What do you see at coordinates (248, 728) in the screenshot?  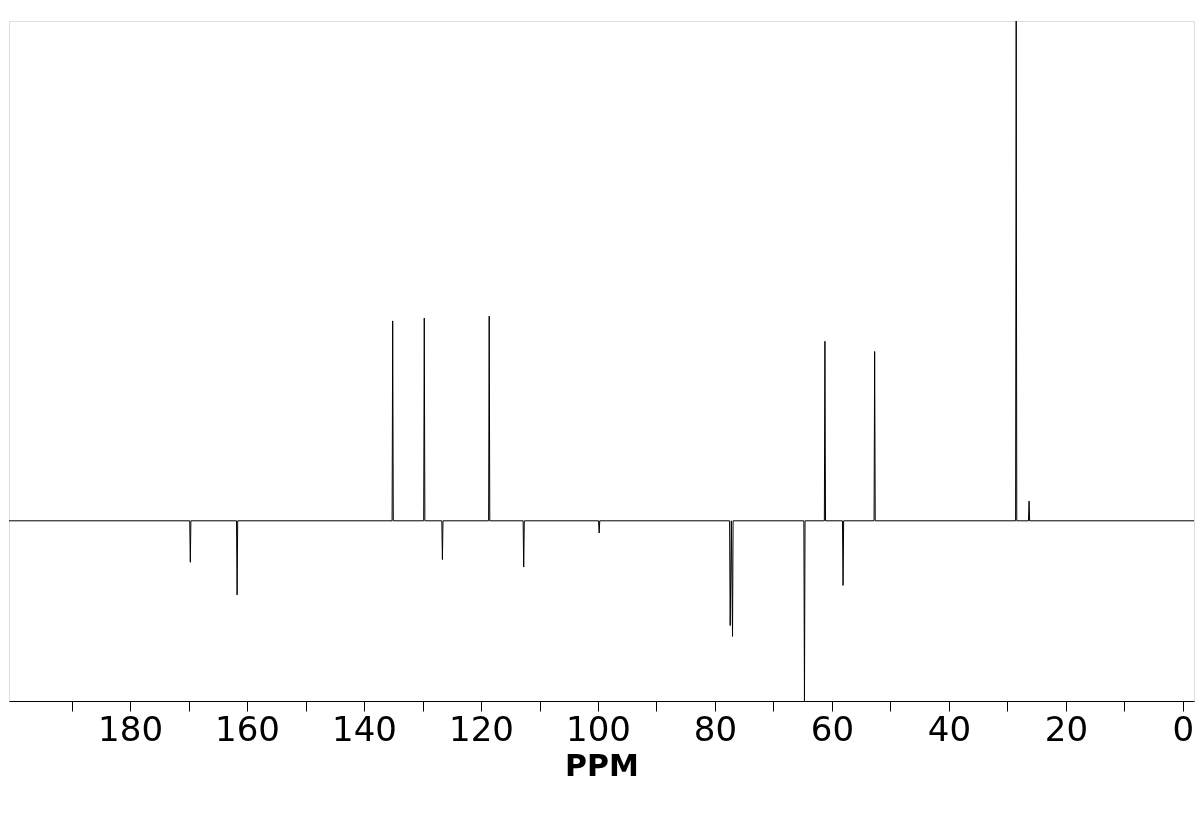 I see `x-tick-label: 160` at bounding box center [248, 728].